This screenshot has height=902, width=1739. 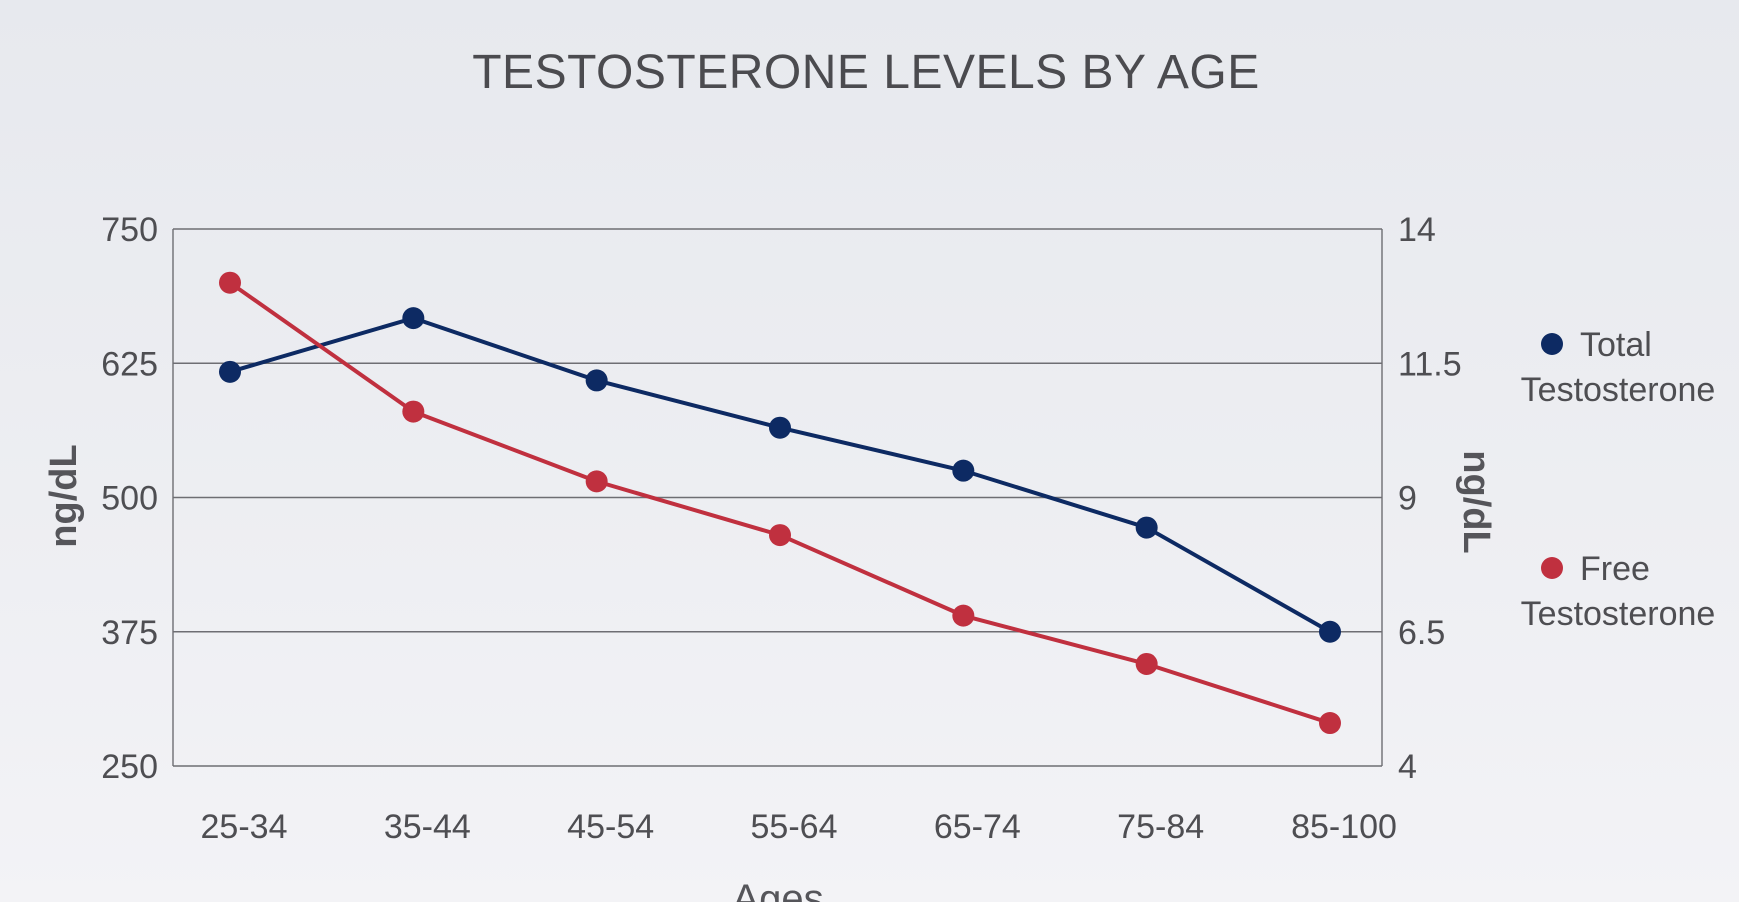 I want to click on right-tick-label: 14, so click(x=1417, y=230).